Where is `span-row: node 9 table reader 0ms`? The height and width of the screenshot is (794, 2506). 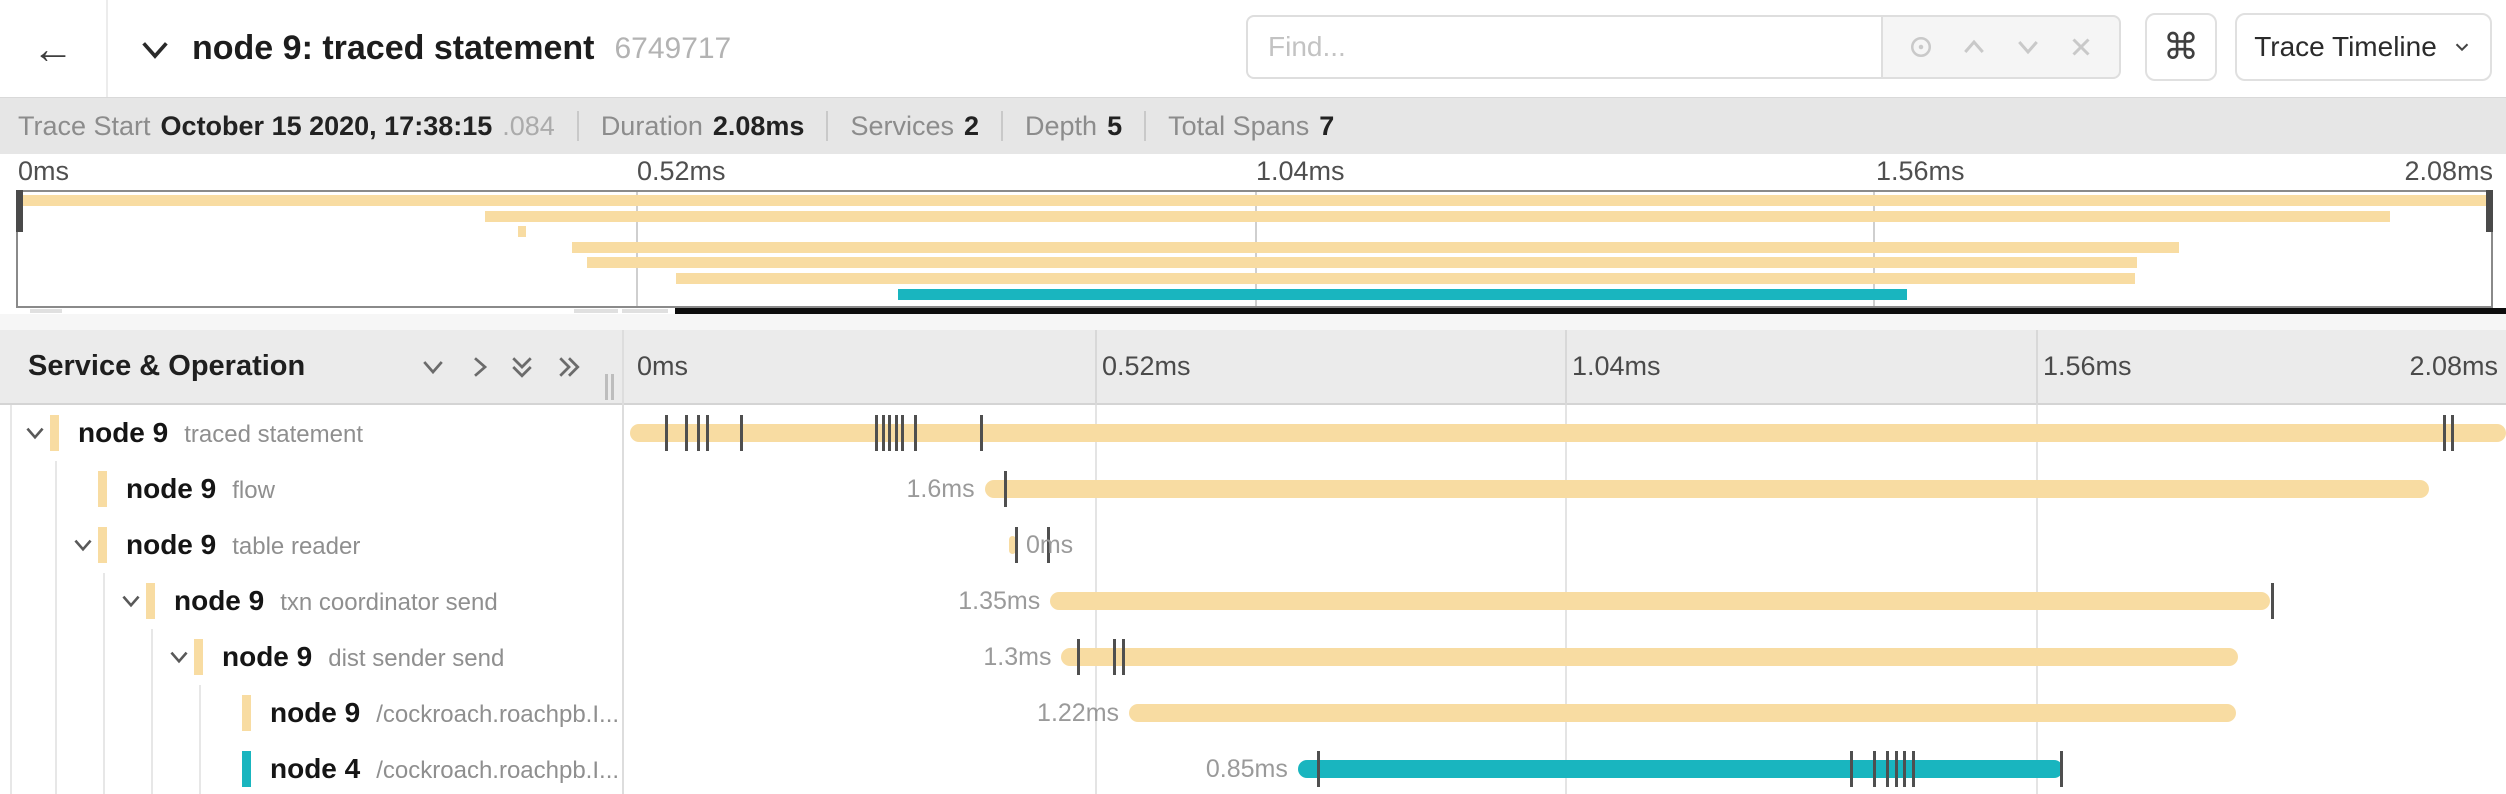
span-row: node 9 table reader 0ms is located at coordinates (1253, 545).